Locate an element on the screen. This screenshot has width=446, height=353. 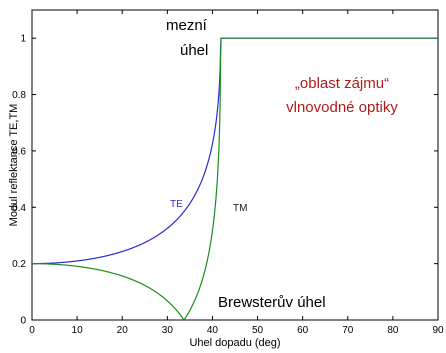
critical-angle-label-line2: úhel is located at coordinates (194, 50).